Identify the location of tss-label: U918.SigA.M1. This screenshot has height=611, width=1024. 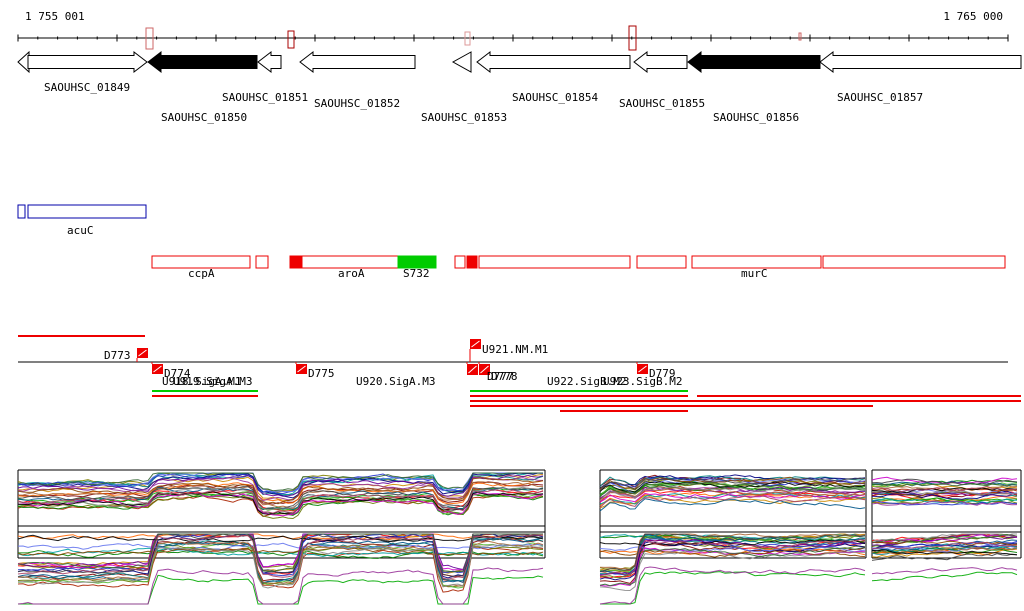
(201, 381).